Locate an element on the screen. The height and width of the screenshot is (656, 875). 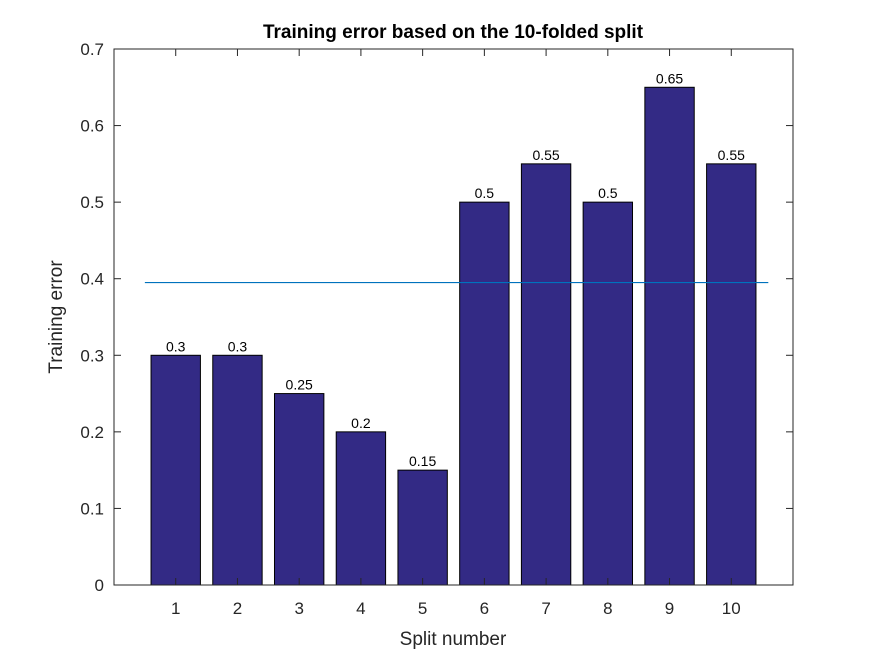
x-axis-label: Split number is located at coordinates (453, 639).